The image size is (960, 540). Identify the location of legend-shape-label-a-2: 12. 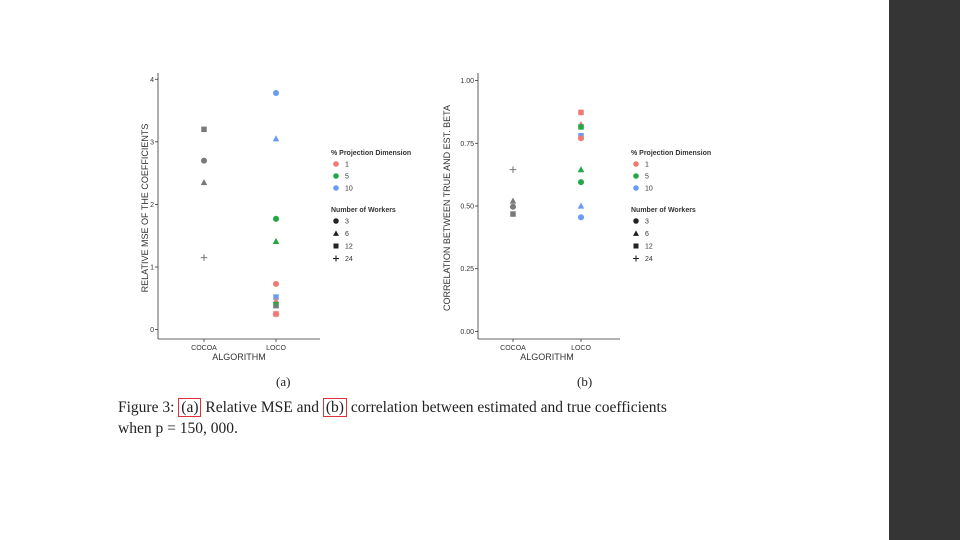
(349, 247).